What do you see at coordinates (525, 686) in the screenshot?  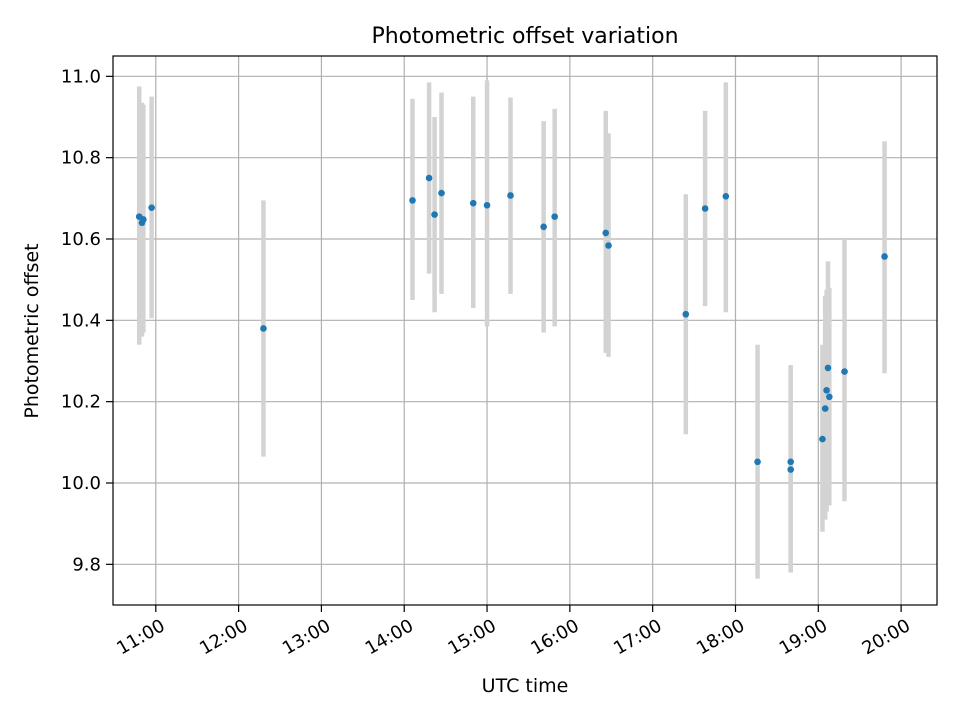 I see `x-axis-label: UTC time` at bounding box center [525, 686].